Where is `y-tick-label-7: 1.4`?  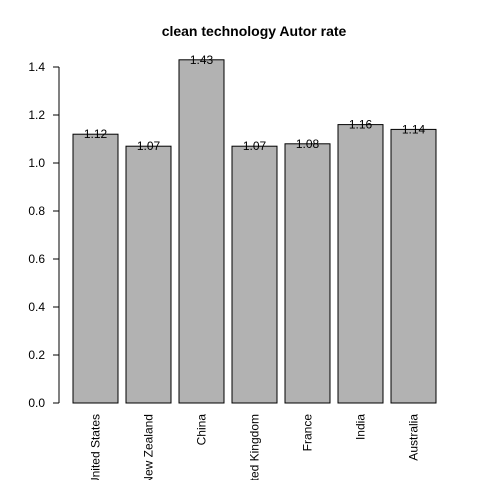
y-tick-label-7: 1.4 is located at coordinates (36, 67).